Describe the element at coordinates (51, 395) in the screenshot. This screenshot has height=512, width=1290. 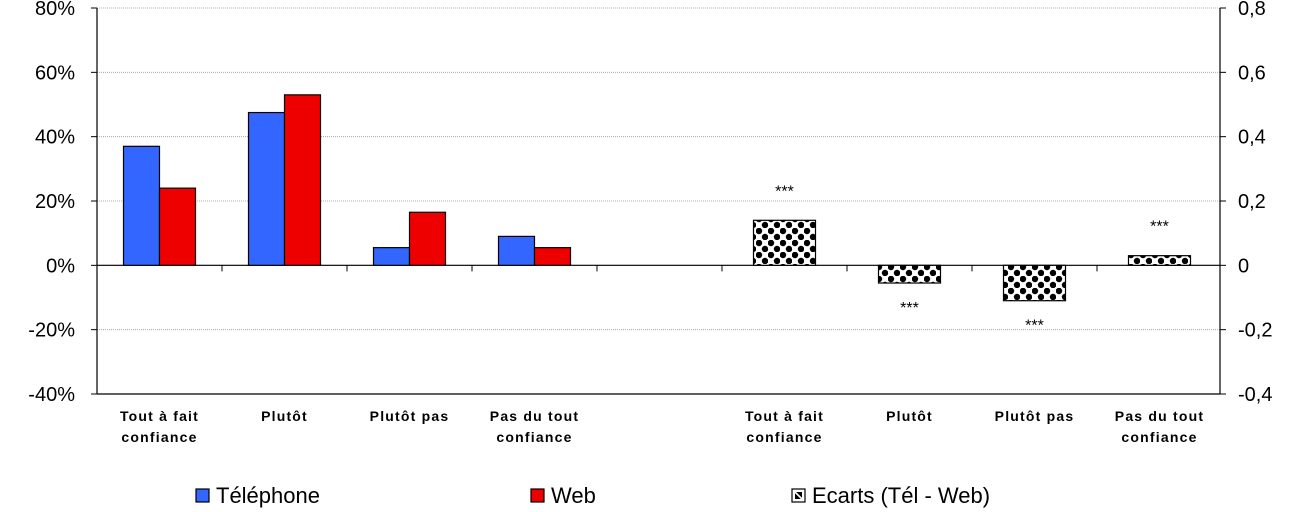
I see `left-tick-label: -40%` at that location.